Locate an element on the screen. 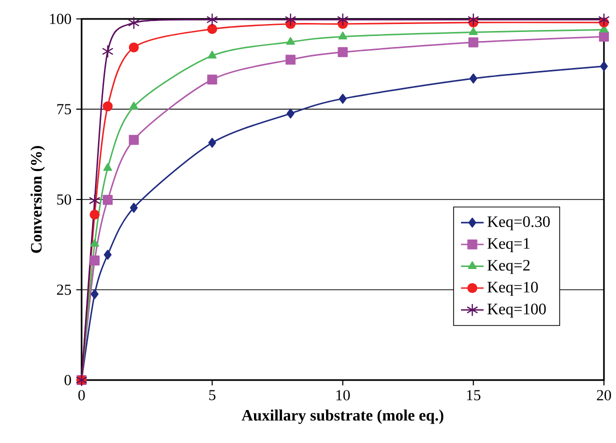 This screenshot has width=616, height=443. x-tick-label: 20 is located at coordinates (603, 395).